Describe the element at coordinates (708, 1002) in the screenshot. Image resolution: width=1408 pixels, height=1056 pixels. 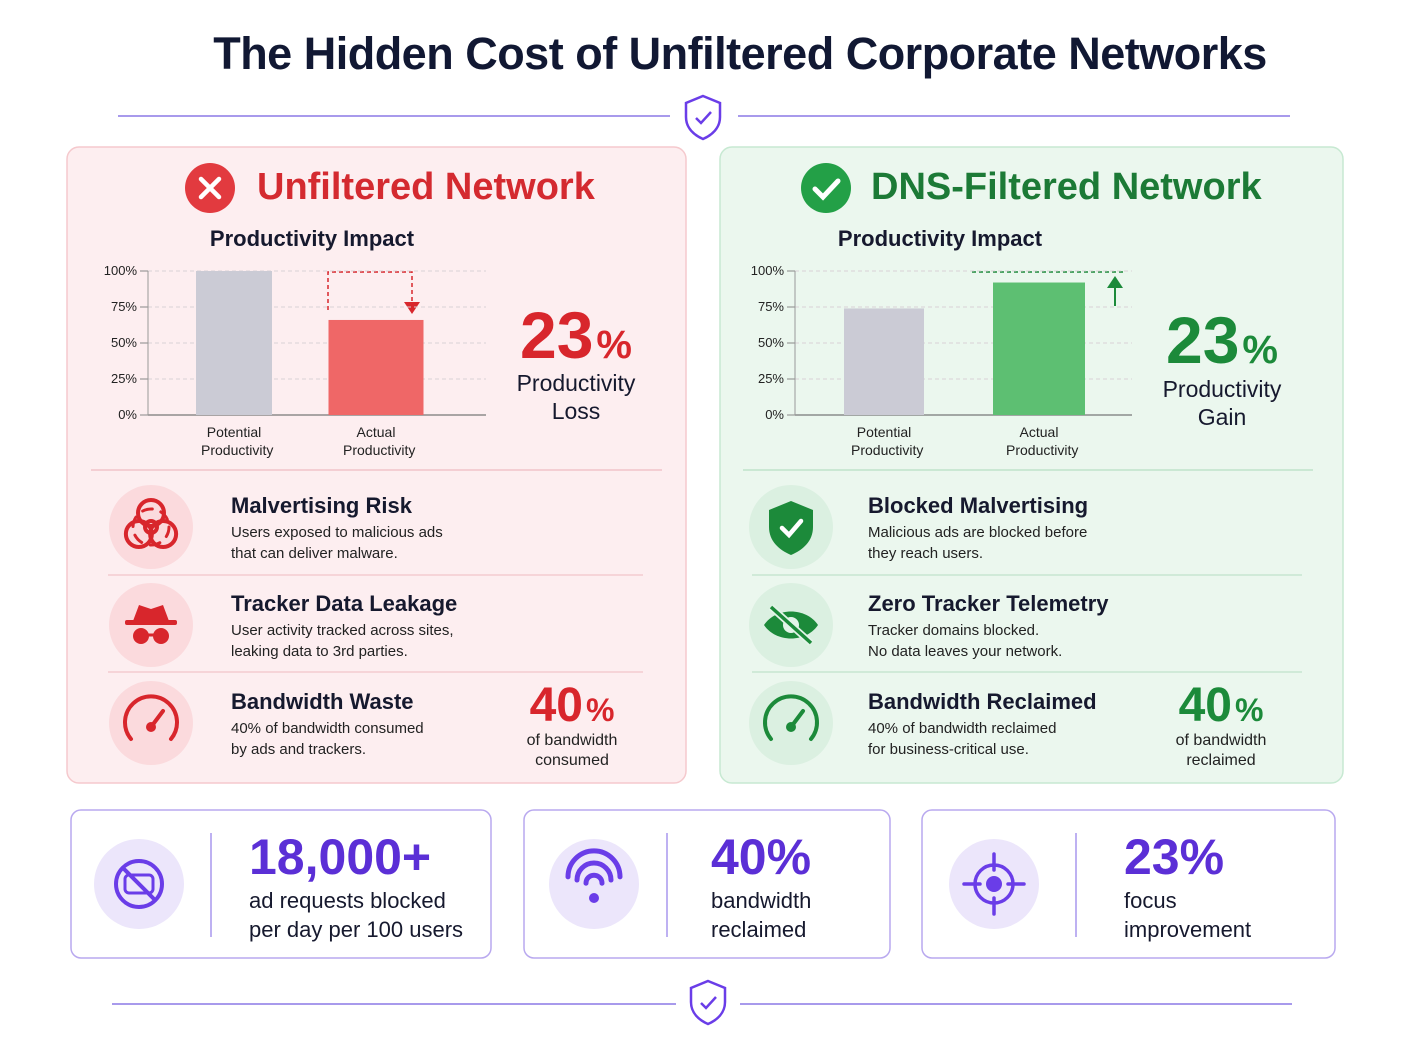
I see `shield-icon` at that location.